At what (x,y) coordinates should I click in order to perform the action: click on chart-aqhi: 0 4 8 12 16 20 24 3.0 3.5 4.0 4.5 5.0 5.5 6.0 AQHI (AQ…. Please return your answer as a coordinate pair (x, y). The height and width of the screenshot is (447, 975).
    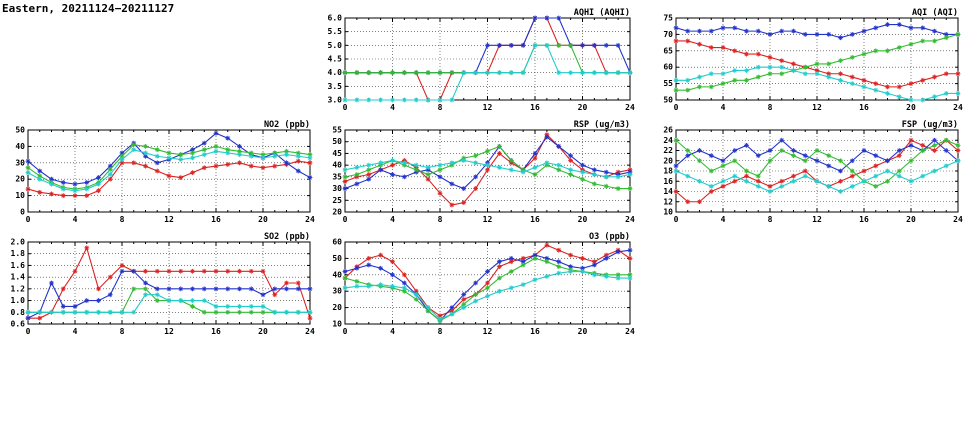
    Looking at the image, I should click on (477, 61).